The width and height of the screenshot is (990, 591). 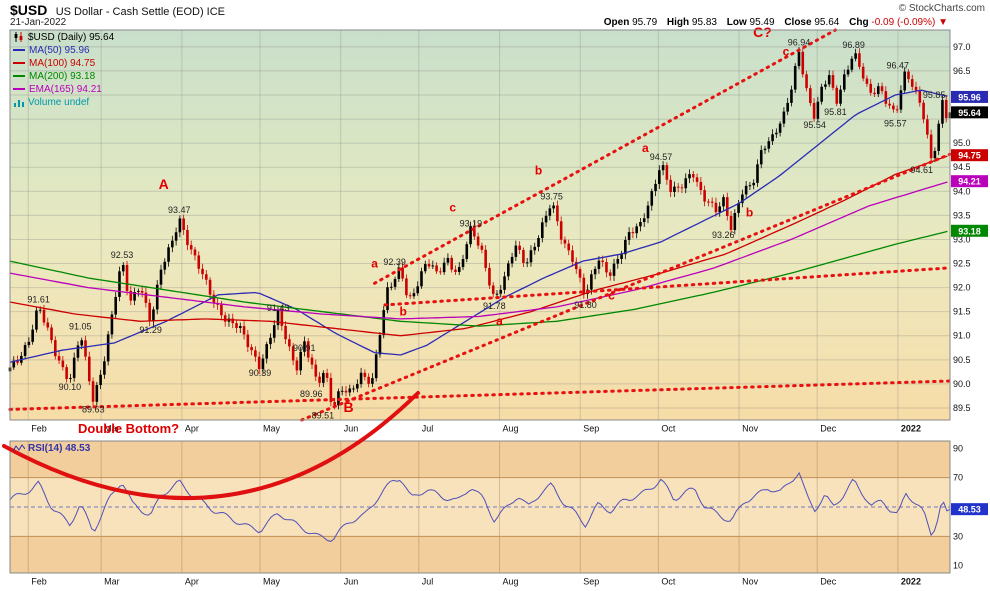 I want to click on price-swing-label: 91.80, so click(x=585, y=305).